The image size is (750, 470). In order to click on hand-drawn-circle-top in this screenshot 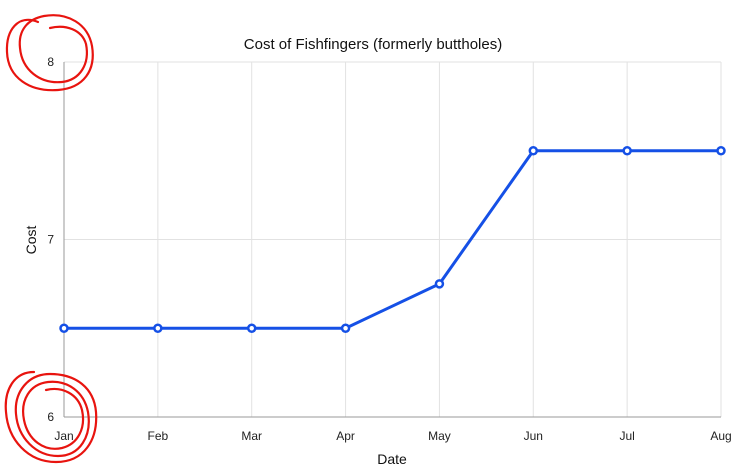, I will do `click(49, 53)`.